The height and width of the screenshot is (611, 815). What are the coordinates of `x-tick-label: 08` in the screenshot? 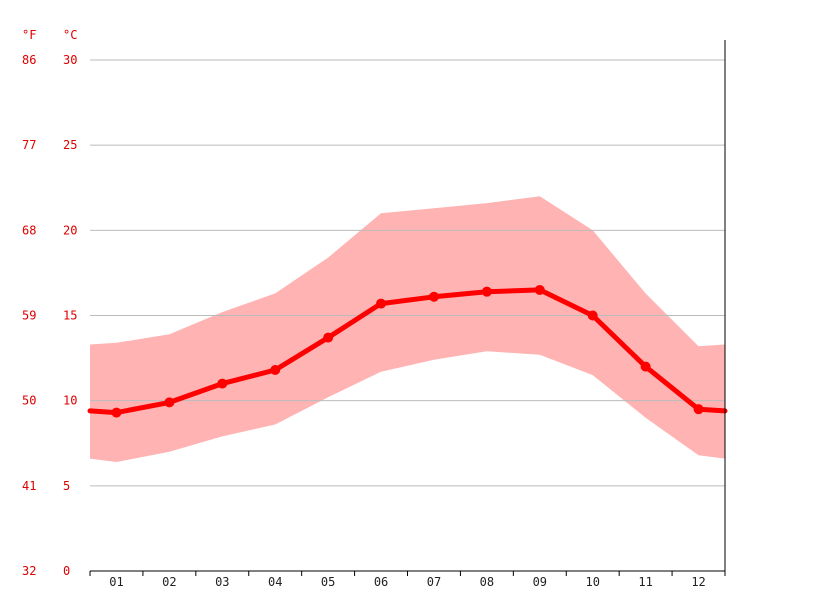 It's located at (487, 582).